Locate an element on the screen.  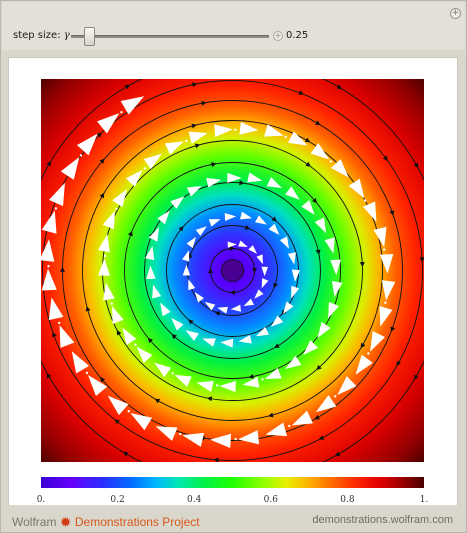
wolfram-brand: Wolfram ✹ Demonstrations Project is located at coordinates (106, 521).